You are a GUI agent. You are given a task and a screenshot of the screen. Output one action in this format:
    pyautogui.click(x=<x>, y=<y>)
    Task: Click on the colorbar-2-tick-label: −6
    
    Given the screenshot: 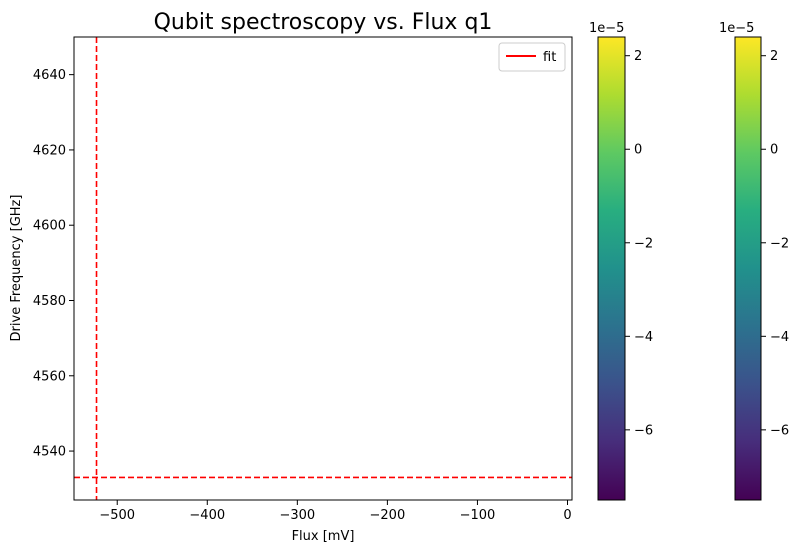 What is the action you would take?
    pyautogui.click(x=779, y=430)
    